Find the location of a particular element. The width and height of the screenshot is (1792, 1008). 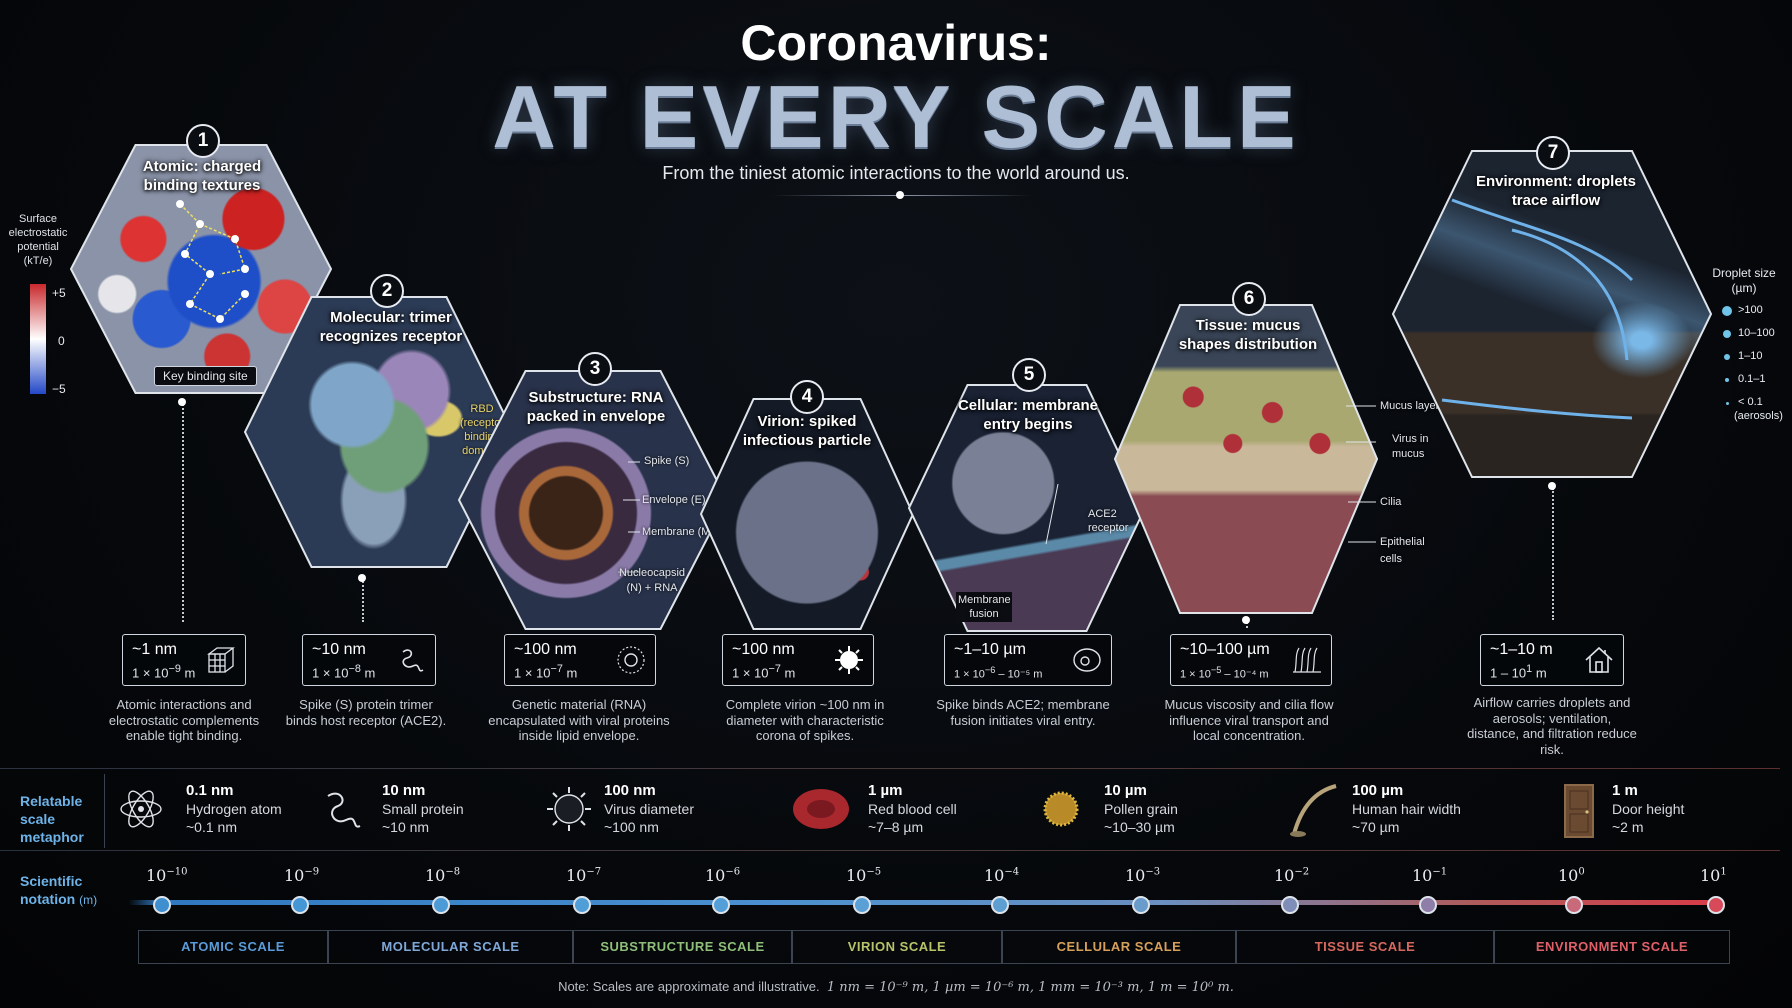

panel-3-scale-box: ~100 nm 1 × 10−7 m is located at coordinates (580, 660).